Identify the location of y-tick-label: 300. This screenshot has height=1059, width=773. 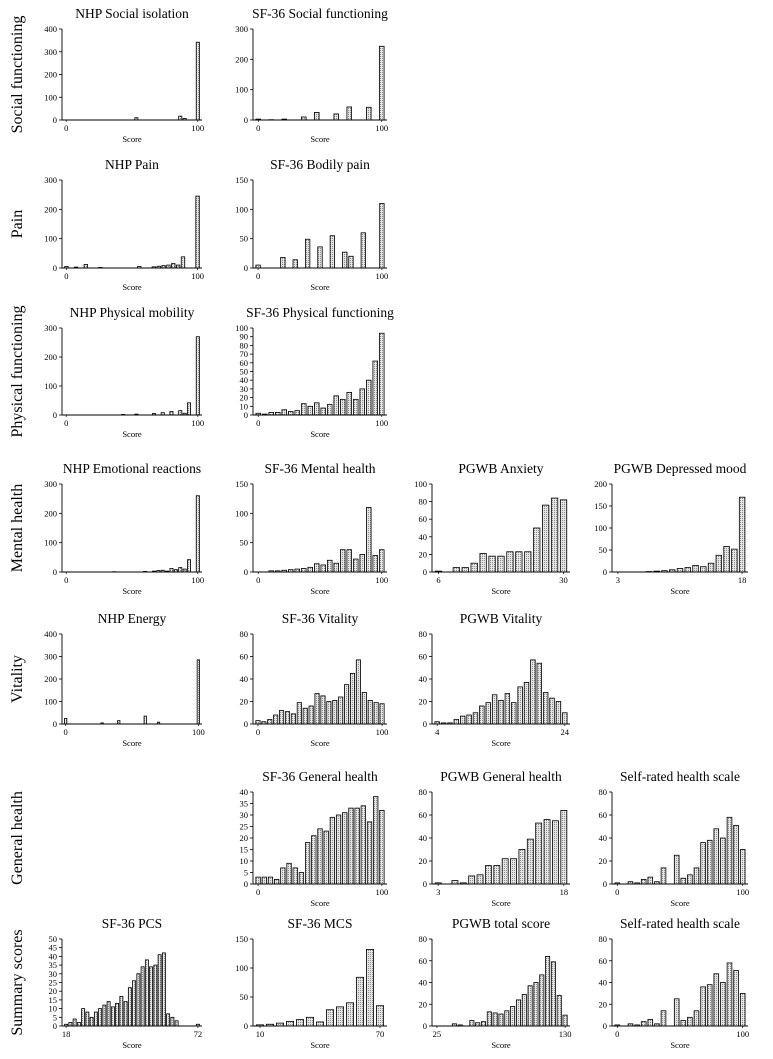
(50, 52).